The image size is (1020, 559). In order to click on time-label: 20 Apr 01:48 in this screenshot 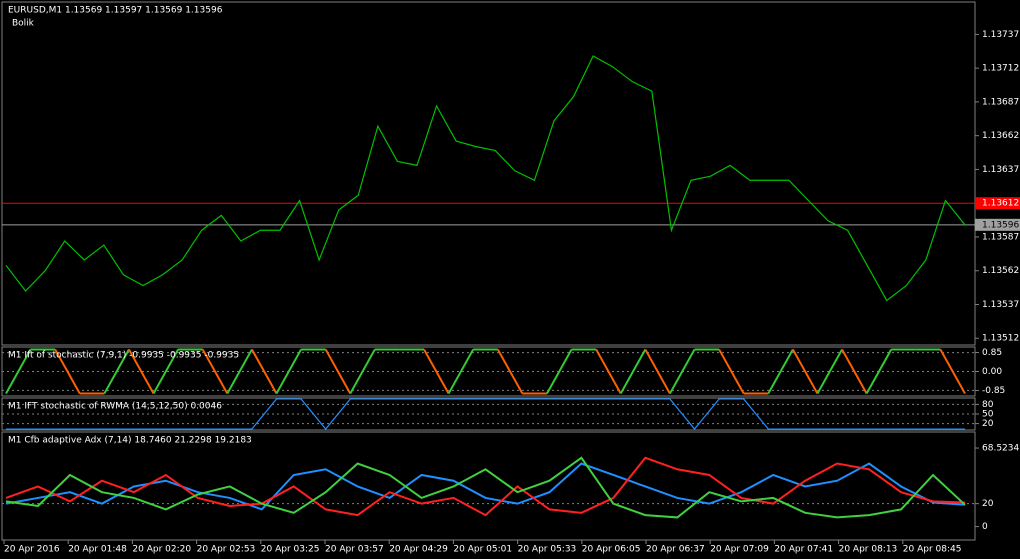, I will do `click(97, 550)`.